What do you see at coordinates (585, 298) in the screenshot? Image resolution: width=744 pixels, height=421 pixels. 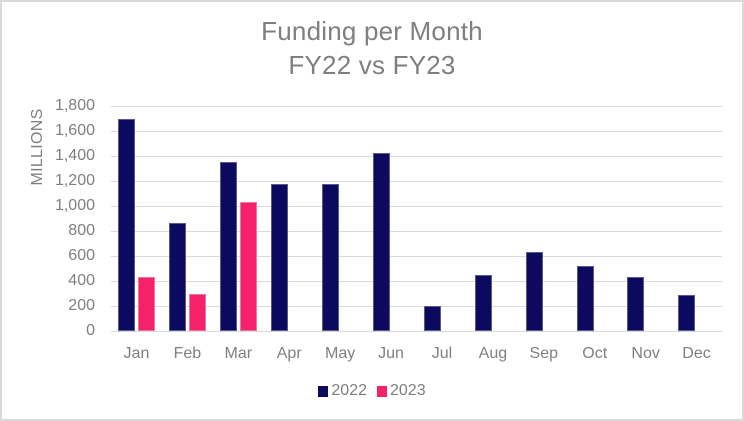 I see `bar-2022-oct` at bounding box center [585, 298].